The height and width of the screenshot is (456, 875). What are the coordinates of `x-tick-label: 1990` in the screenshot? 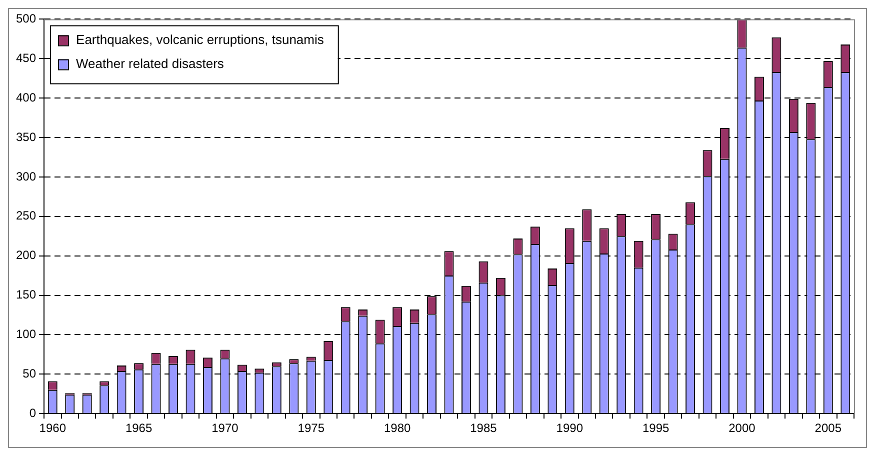 It's located at (570, 428).